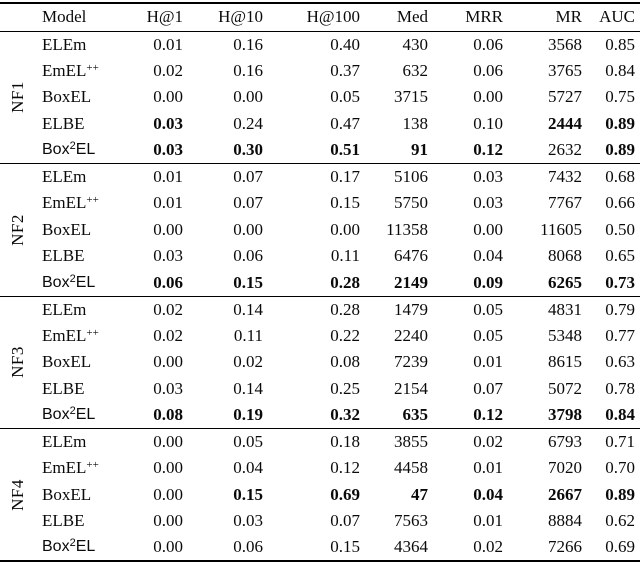 Image resolution: width=640 pixels, height=569 pixels. Describe the element at coordinates (465, 283) in the screenshot. I see `value-cell: 0.09` at that location.